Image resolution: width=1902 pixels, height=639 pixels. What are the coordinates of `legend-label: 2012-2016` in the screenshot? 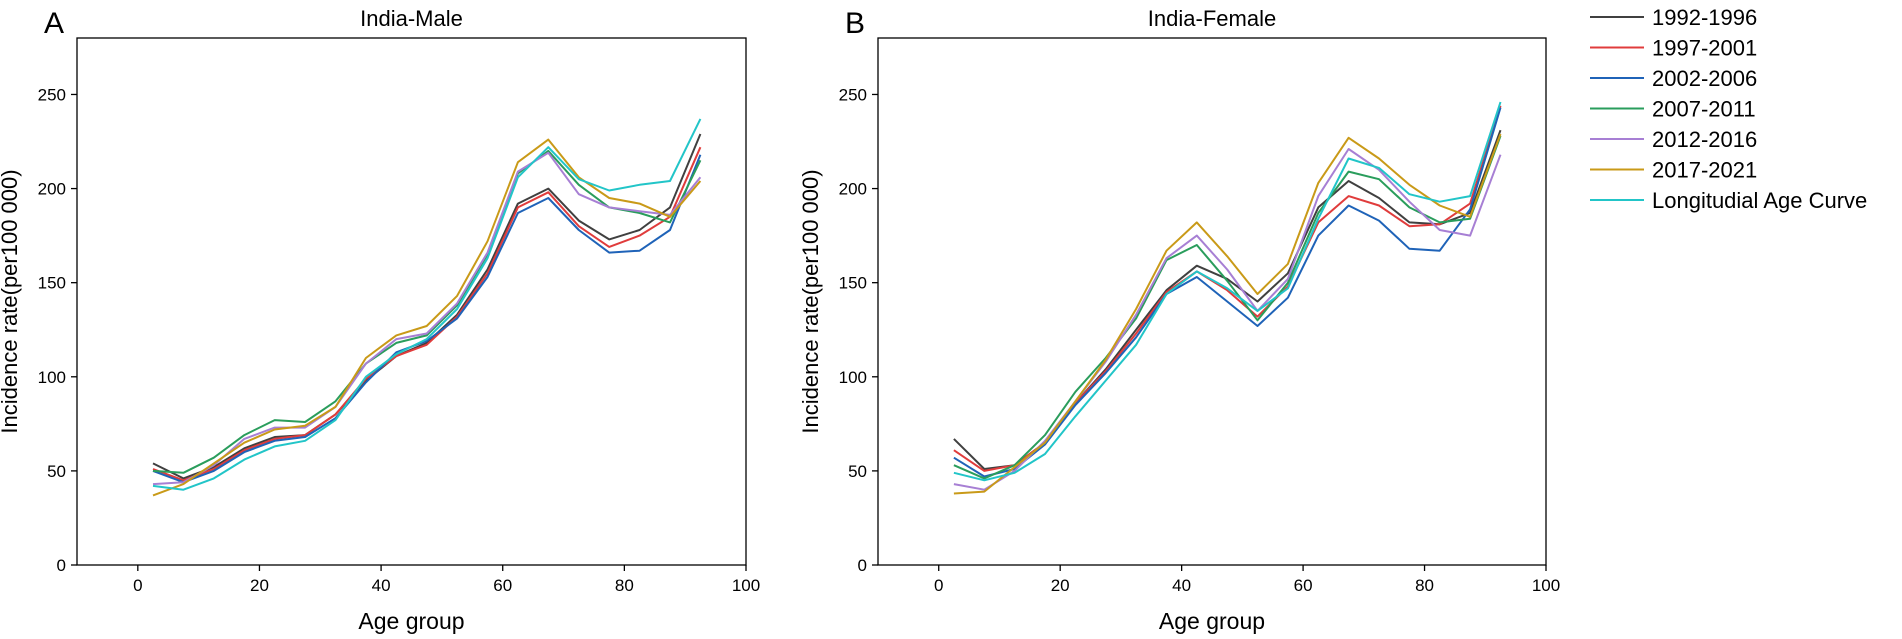 It's located at (1704, 139).